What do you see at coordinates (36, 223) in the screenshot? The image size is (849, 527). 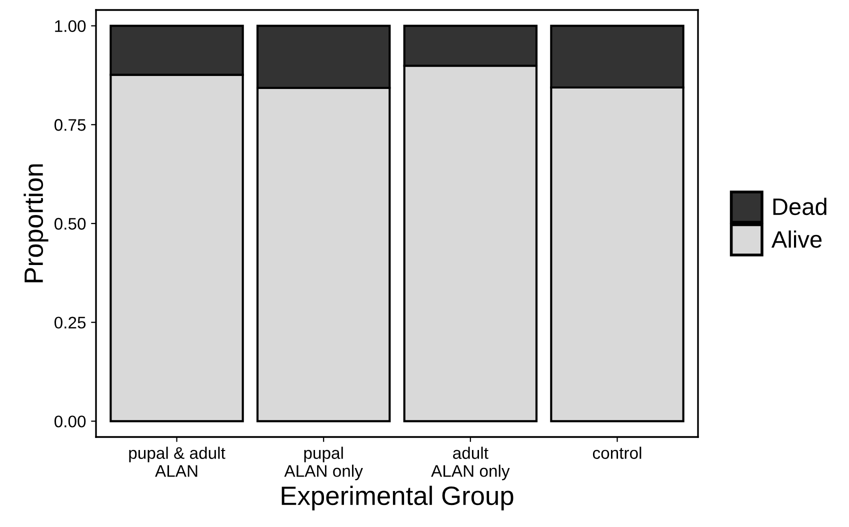 I see `y-axis-title: Proportion` at bounding box center [36, 223].